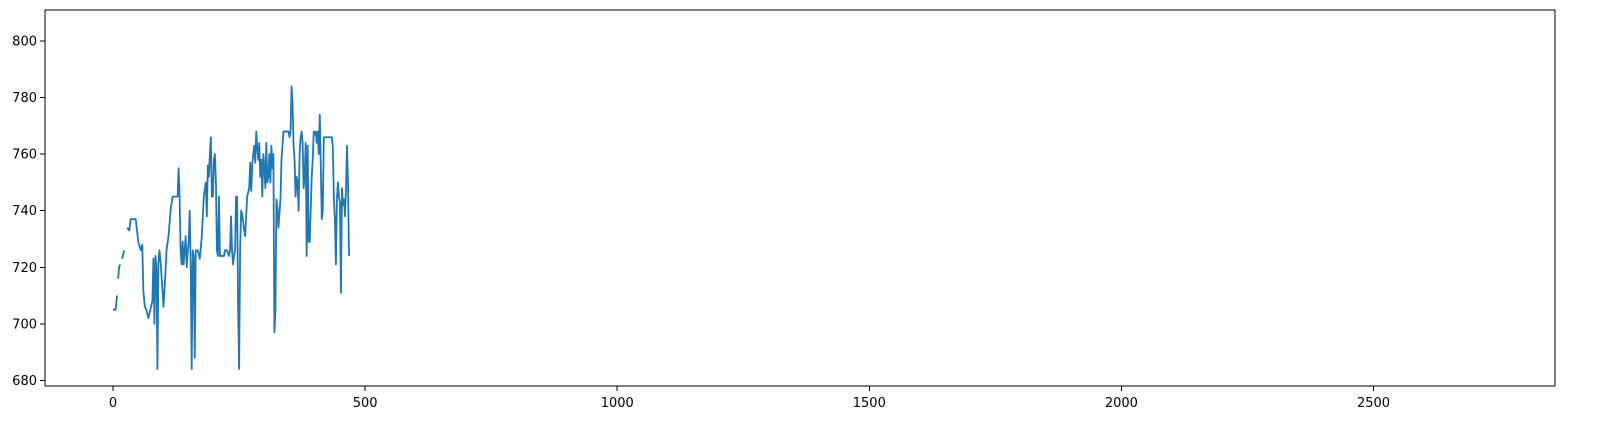  I want to click on x-tick-label: 0, so click(113, 403).